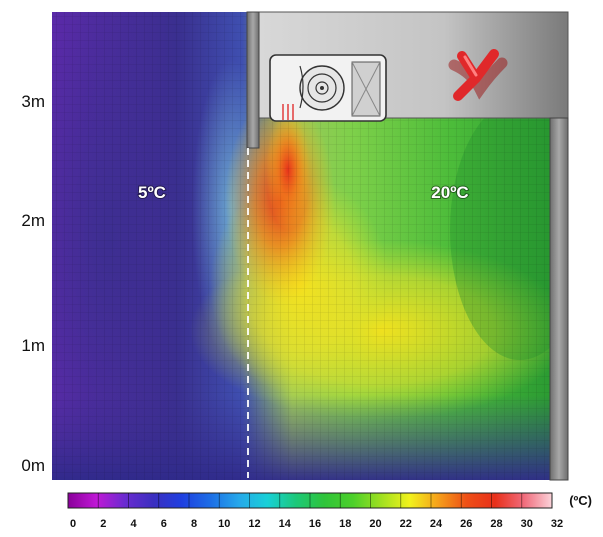 The width and height of the screenshot is (603, 537). Describe the element at coordinates (194, 524) in the screenshot. I see `color-bar-tick: 8` at that location.